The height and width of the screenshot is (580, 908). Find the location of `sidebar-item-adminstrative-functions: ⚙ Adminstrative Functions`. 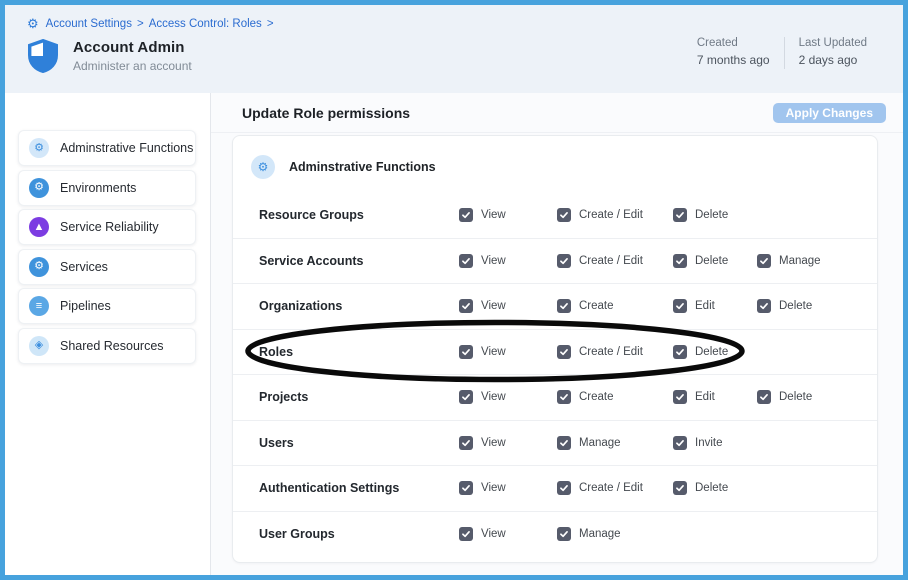

sidebar-item-adminstrative-functions: ⚙ Adminstrative Functions is located at coordinates (107, 148).